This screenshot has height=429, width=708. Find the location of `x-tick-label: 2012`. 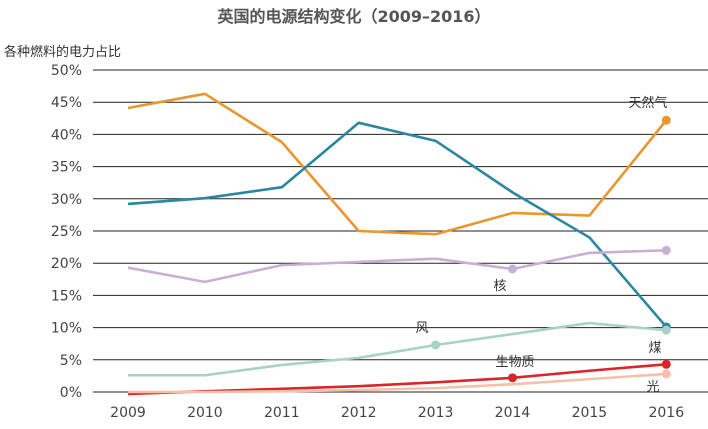

x-tick-label: 2012 is located at coordinates (359, 413).